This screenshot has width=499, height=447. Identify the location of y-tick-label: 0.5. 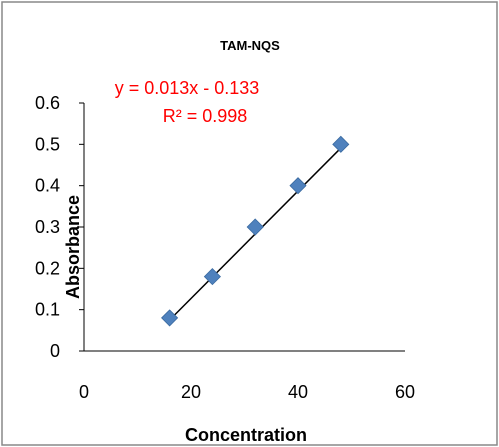
(47, 144).